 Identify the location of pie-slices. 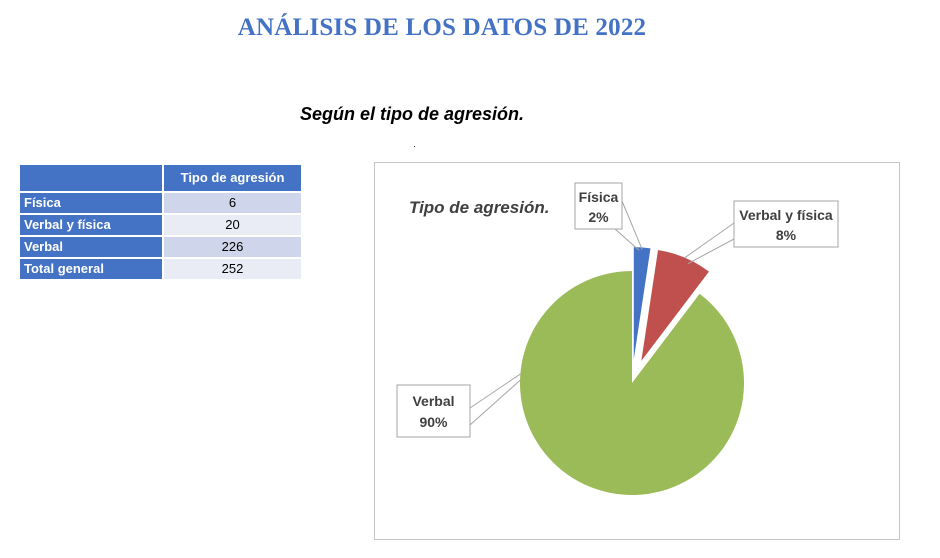
(632, 371).